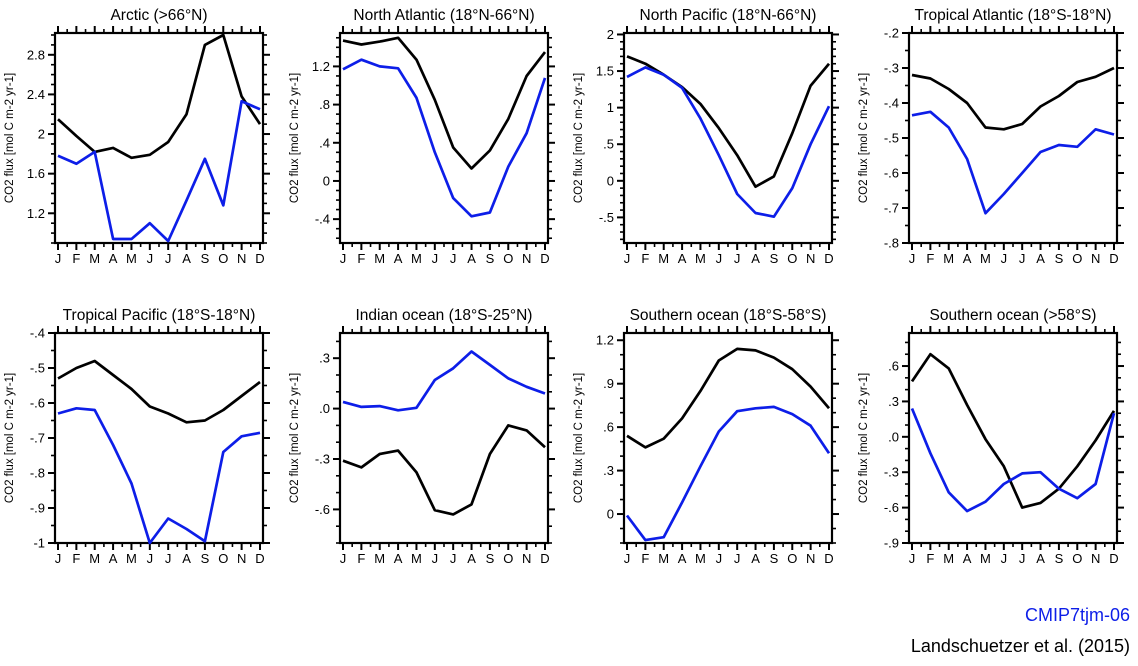 The width and height of the screenshot is (1138, 666). What do you see at coordinates (891, 33) in the screenshot?
I see `y-tick-label: -.2` at bounding box center [891, 33].